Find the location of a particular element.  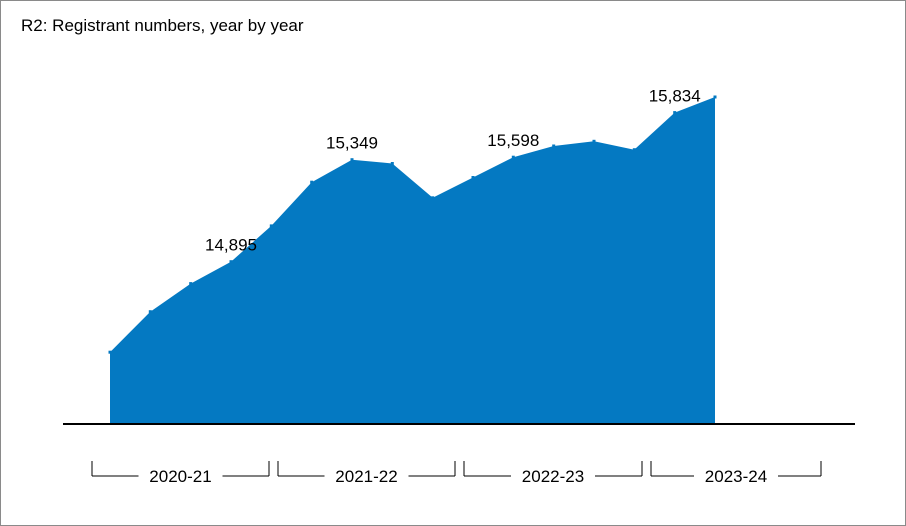

data-label: 15,598 is located at coordinates (513, 140).